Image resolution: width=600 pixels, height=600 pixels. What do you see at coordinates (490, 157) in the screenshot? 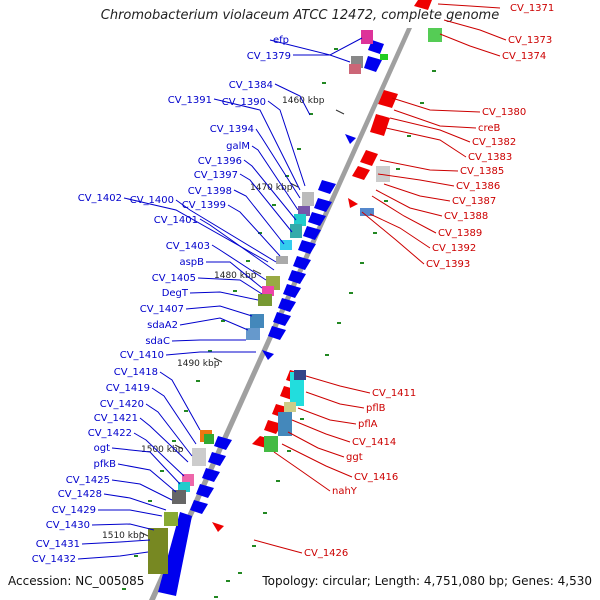
I see `gene-label-reverse: CV_1383` at bounding box center [490, 157].